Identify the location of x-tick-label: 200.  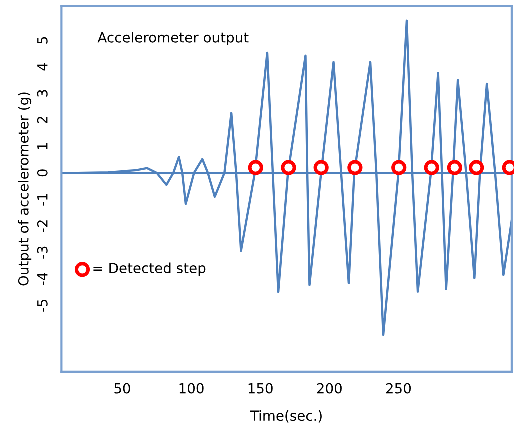
(329, 388).